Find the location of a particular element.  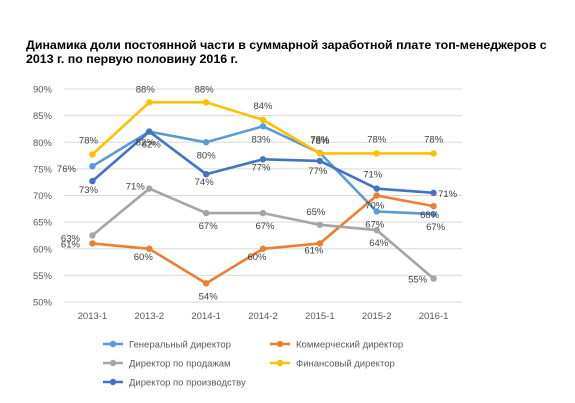

data-label: 82% is located at coordinates (146, 143).